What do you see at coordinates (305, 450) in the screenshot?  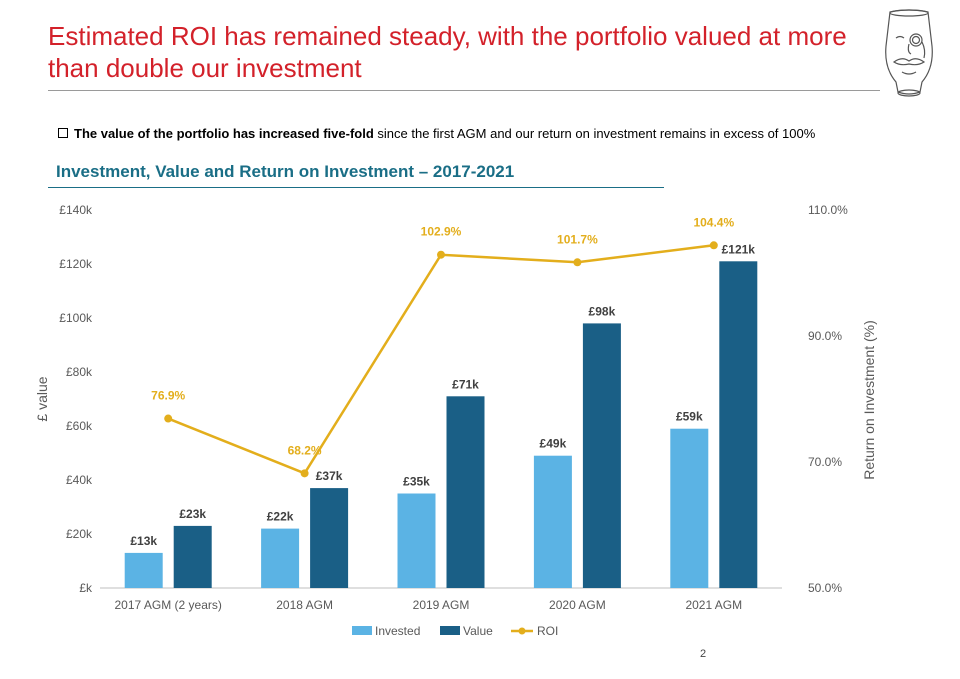 I see `roi-data-label: 68.2%` at bounding box center [305, 450].